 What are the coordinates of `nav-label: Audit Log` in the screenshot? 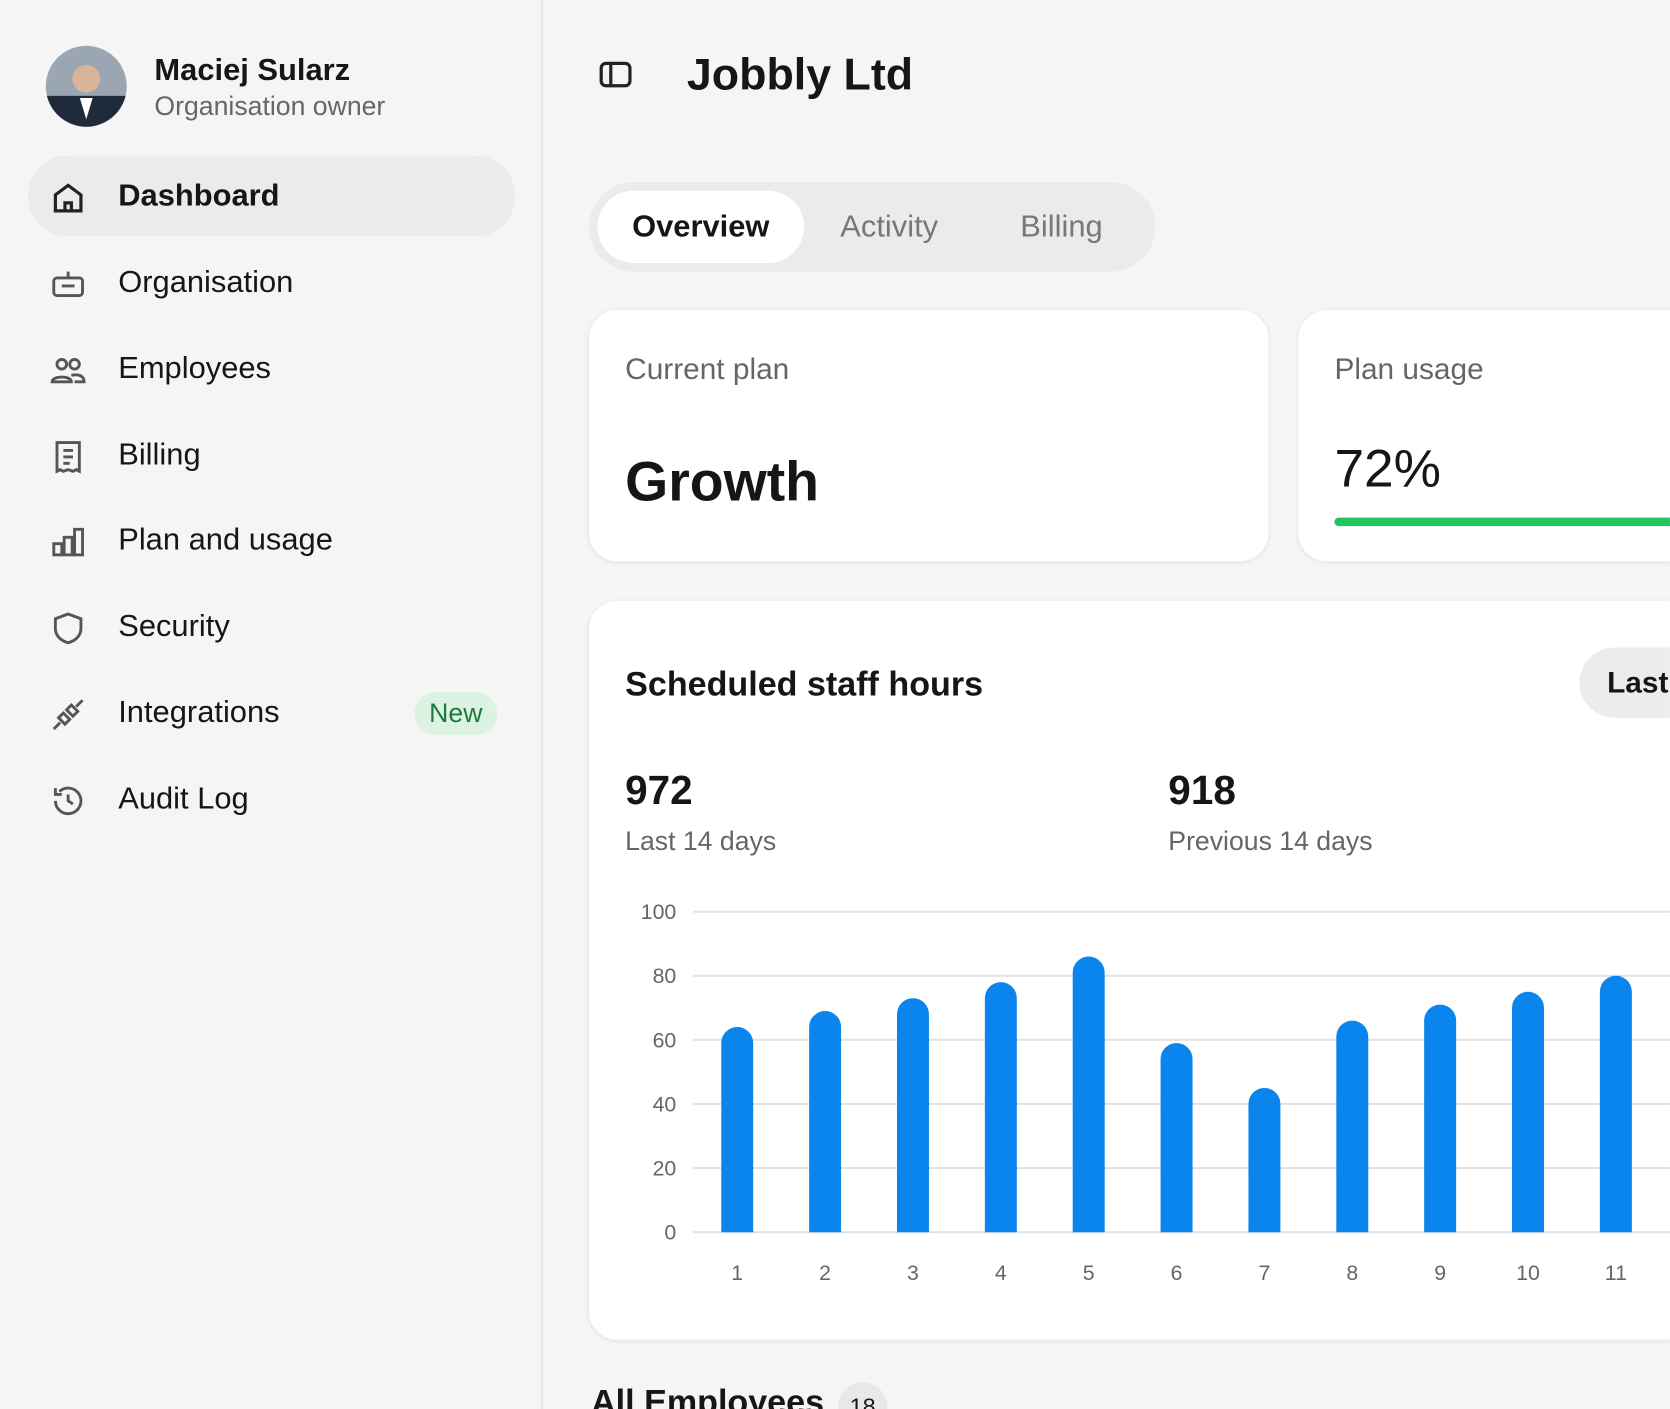 It's located at (183, 798).